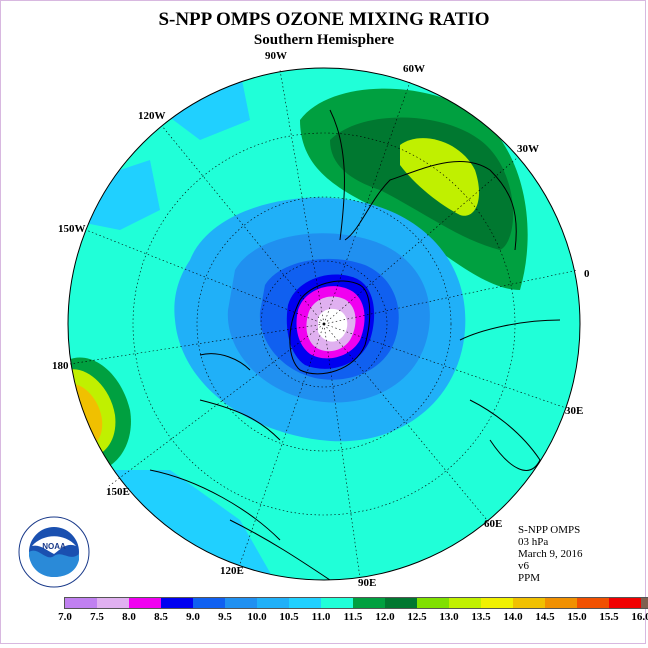 The height and width of the screenshot is (648, 648). Describe the element at coordinates (528, 149) in the screenshot. I see `lon-label-30w: 30W` at that location.